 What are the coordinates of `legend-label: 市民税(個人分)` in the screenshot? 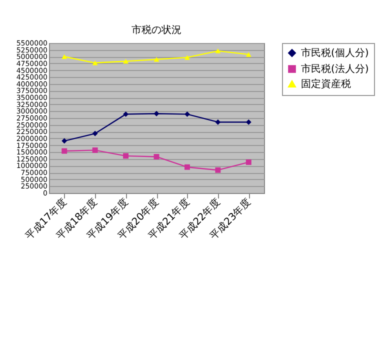 It's located at (335, 53).